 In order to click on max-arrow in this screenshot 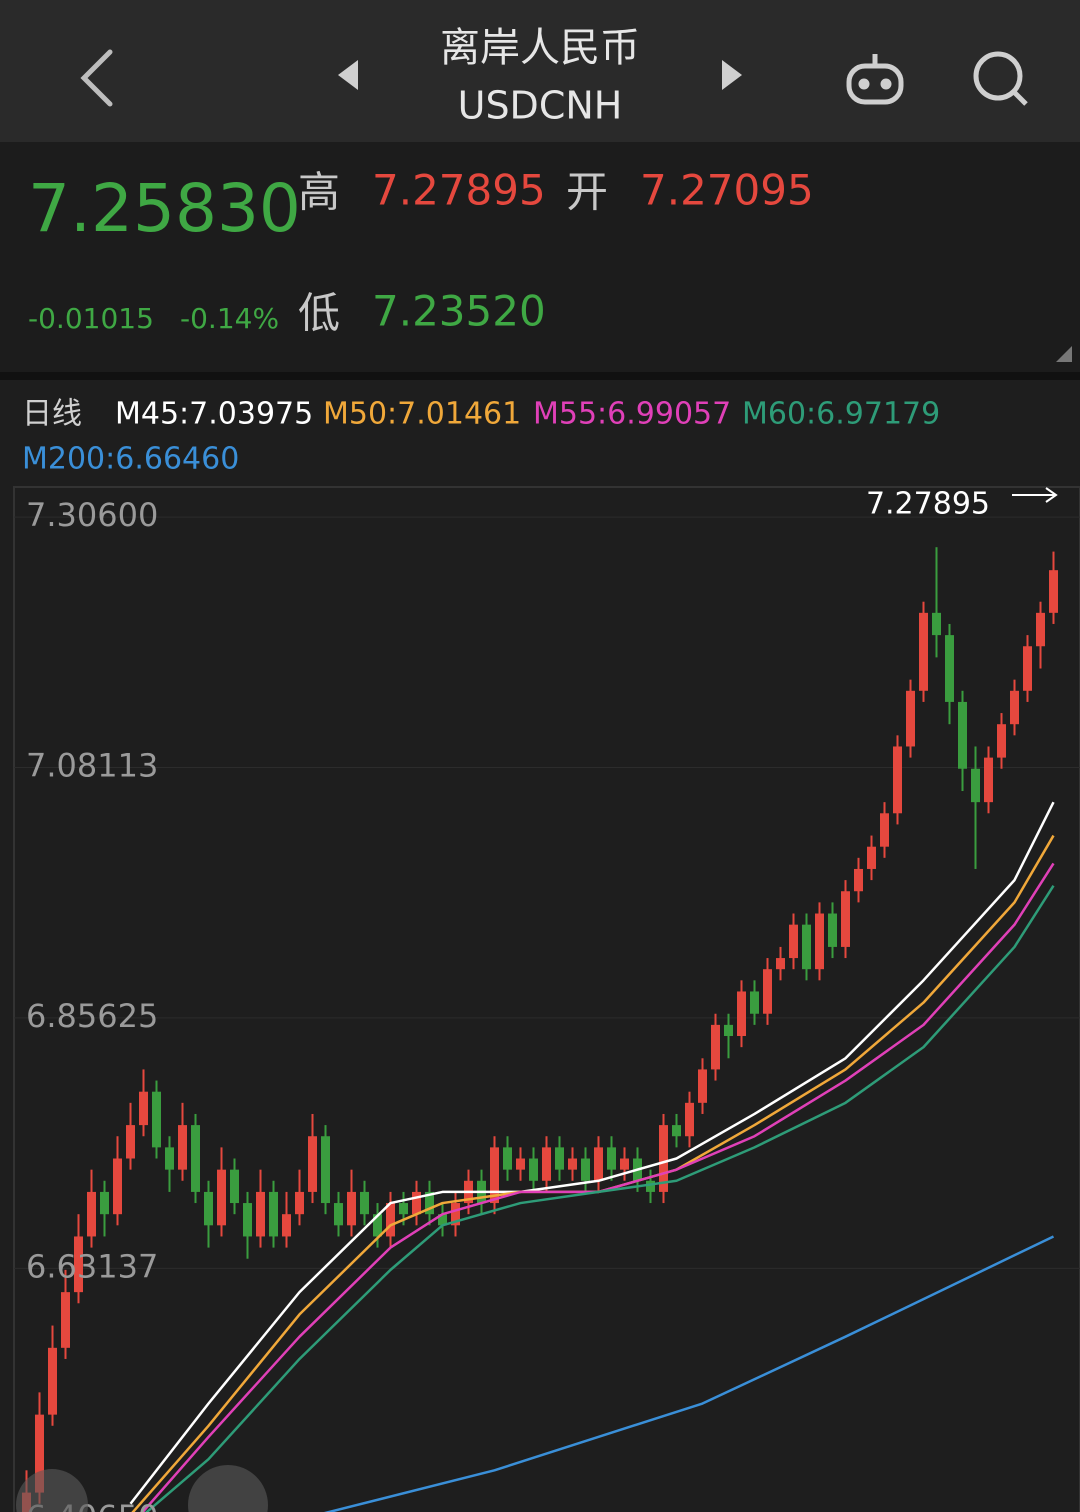, I will do `click(1035, 495)`.